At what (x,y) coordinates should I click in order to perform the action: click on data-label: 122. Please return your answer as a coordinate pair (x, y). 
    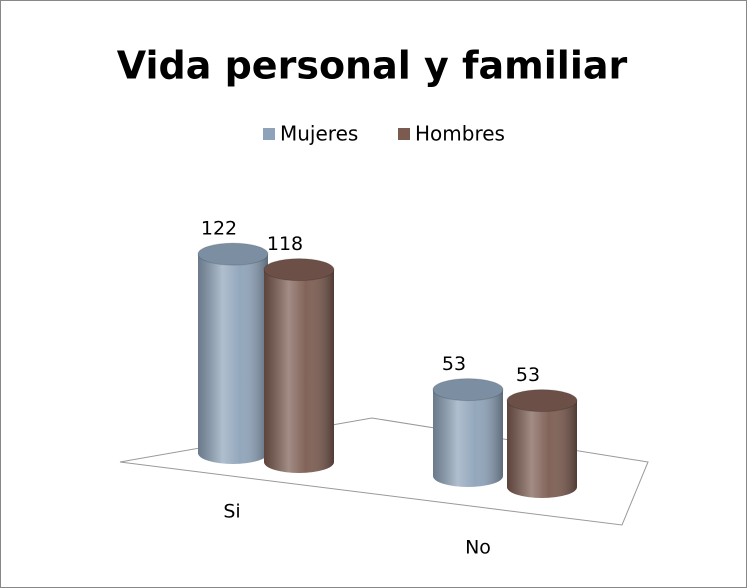
    Looking at the image, I should click on (219, 229).